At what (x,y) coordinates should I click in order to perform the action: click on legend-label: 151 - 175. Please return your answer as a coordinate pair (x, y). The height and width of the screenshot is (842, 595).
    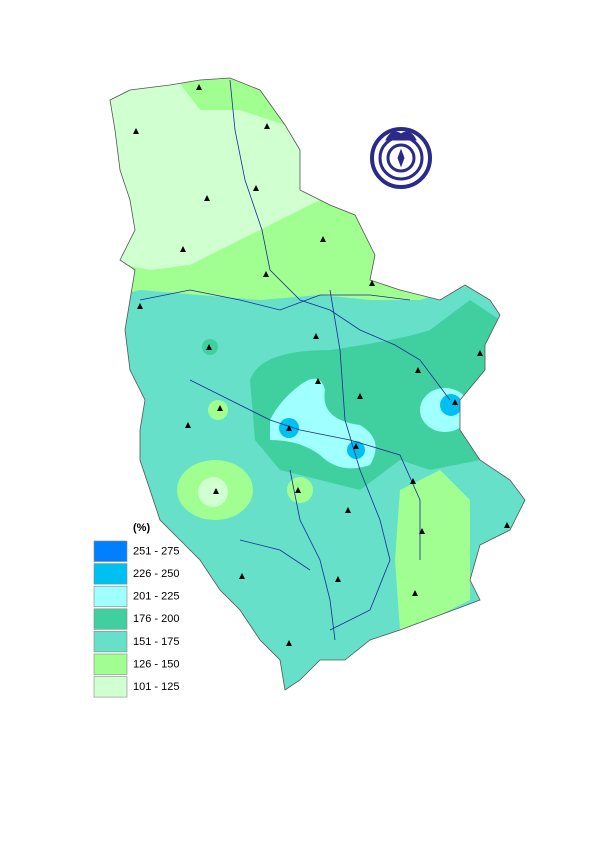
    Looking at the image, I should click on (156, 642).